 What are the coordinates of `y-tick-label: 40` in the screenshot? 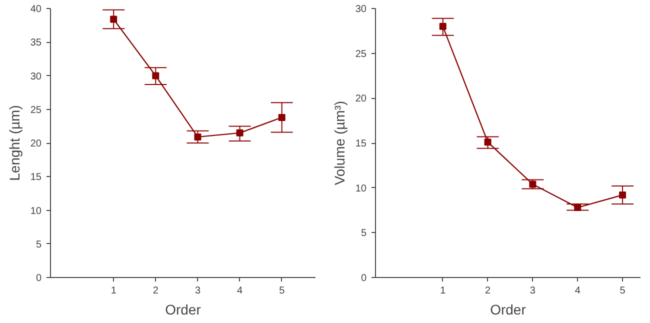 It's located at (36, 9).